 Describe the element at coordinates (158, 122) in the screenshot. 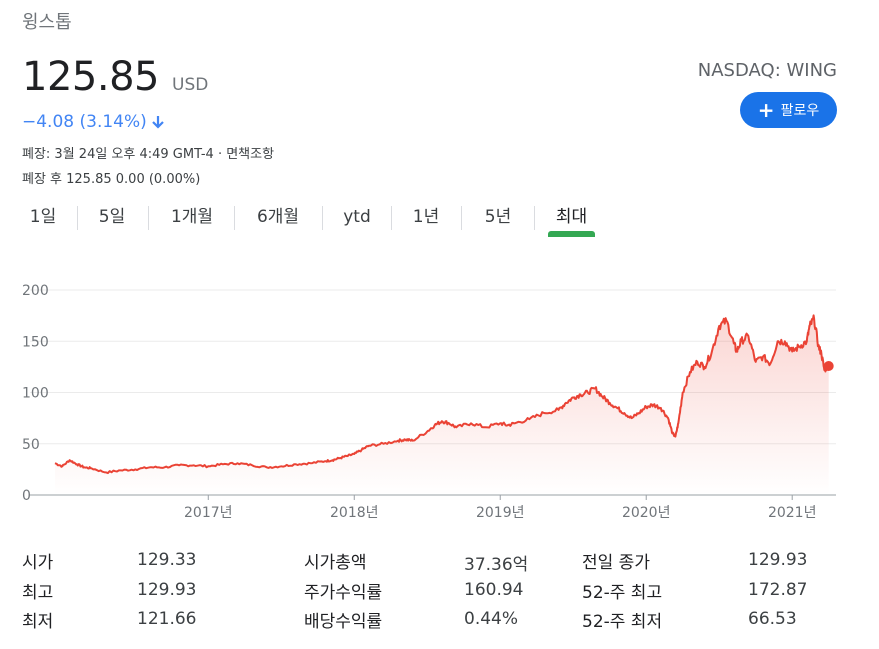

I see `arrow-down-icon` at that location.